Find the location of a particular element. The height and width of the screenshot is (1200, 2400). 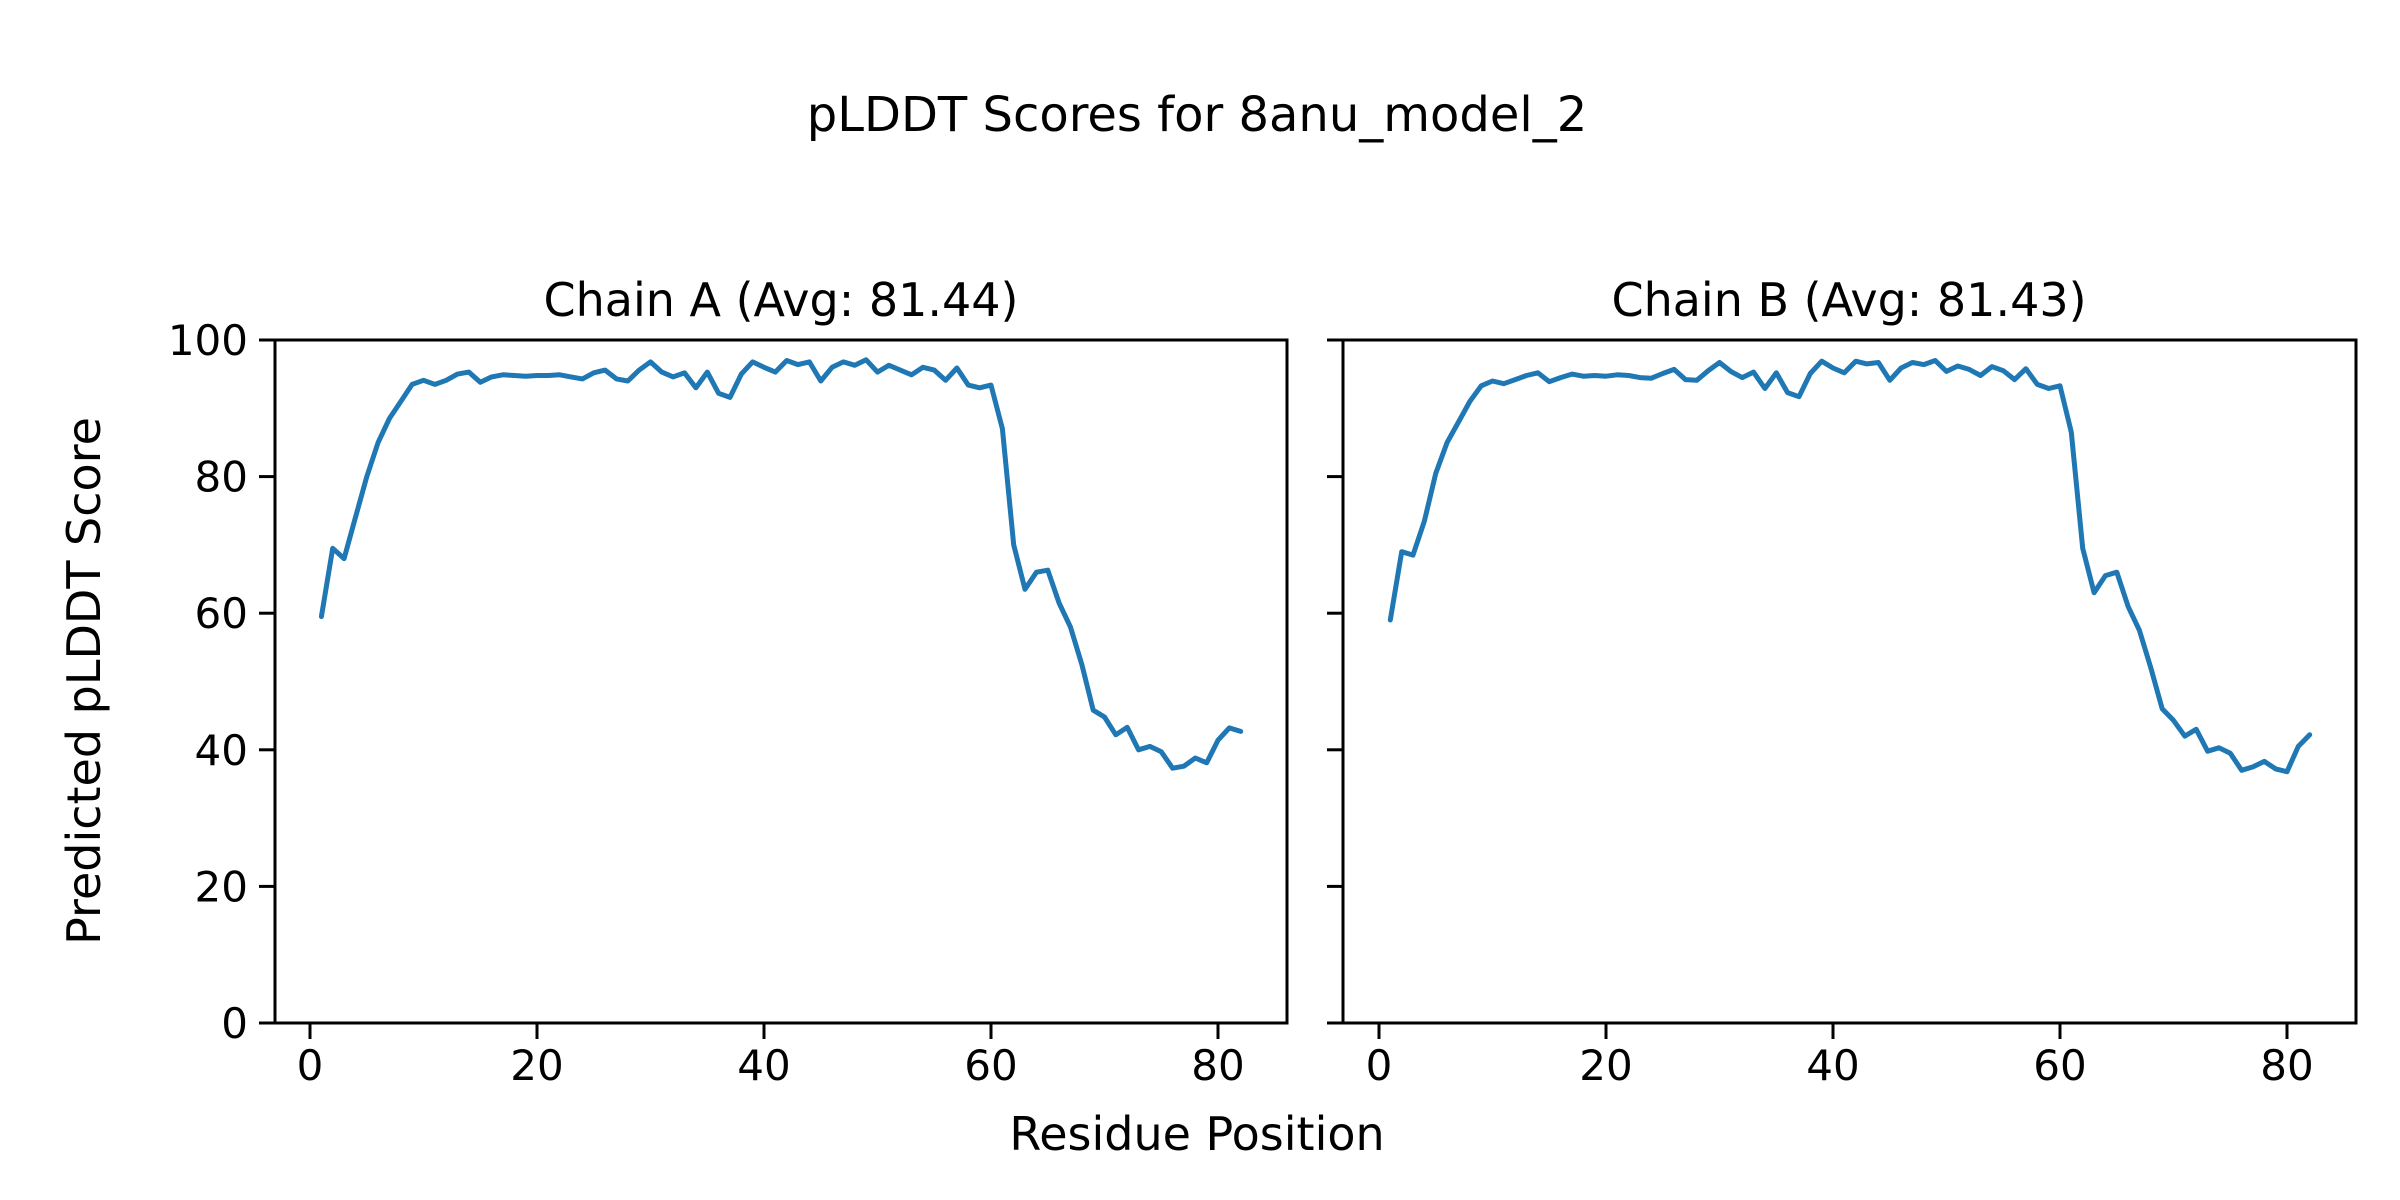

plddt-line-chain-a is located at coordinates (781, 564).